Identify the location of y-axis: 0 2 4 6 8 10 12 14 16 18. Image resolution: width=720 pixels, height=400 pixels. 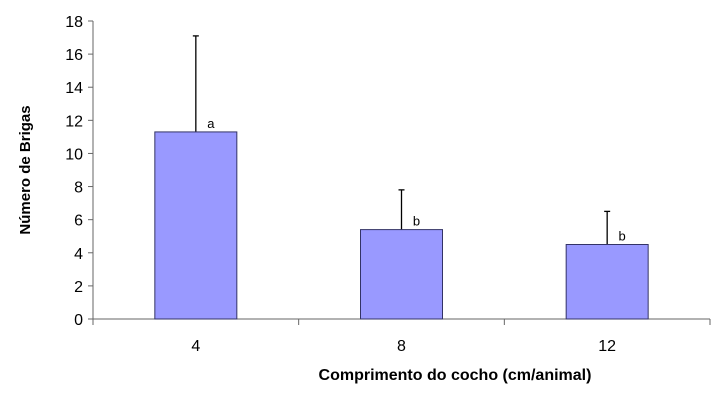
(79, 171).